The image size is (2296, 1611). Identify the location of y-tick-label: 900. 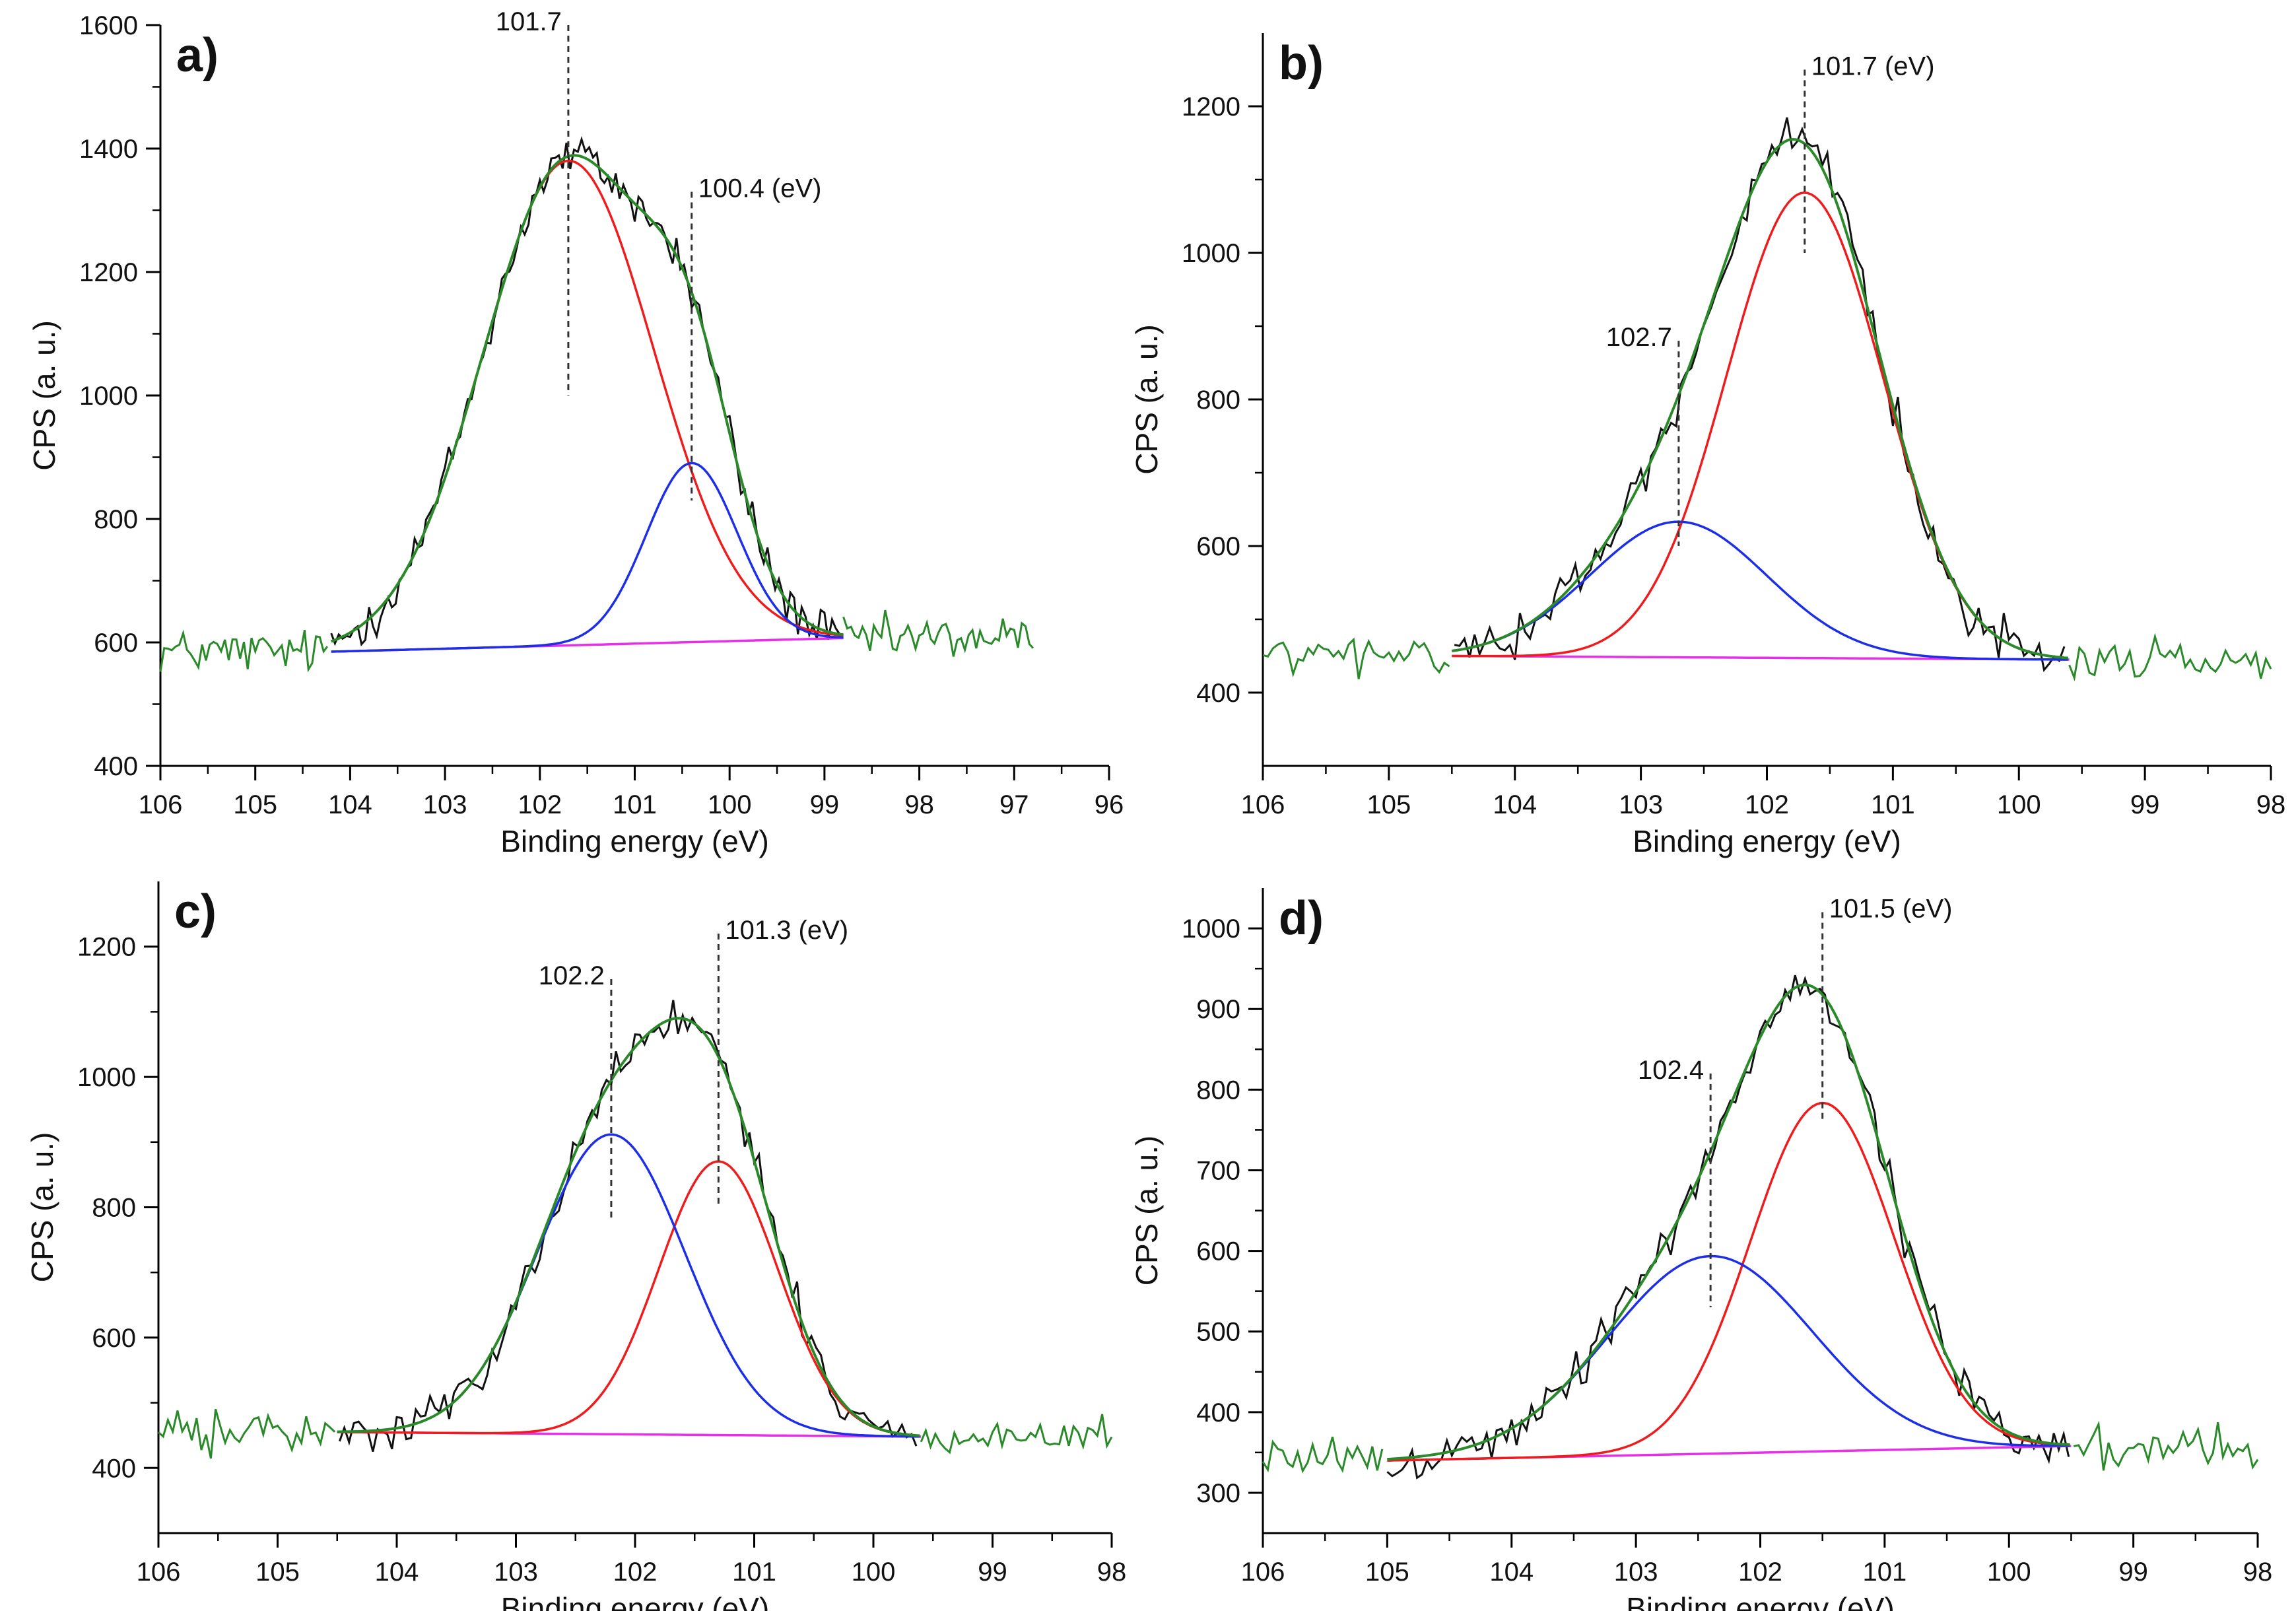
(1218, 1009).